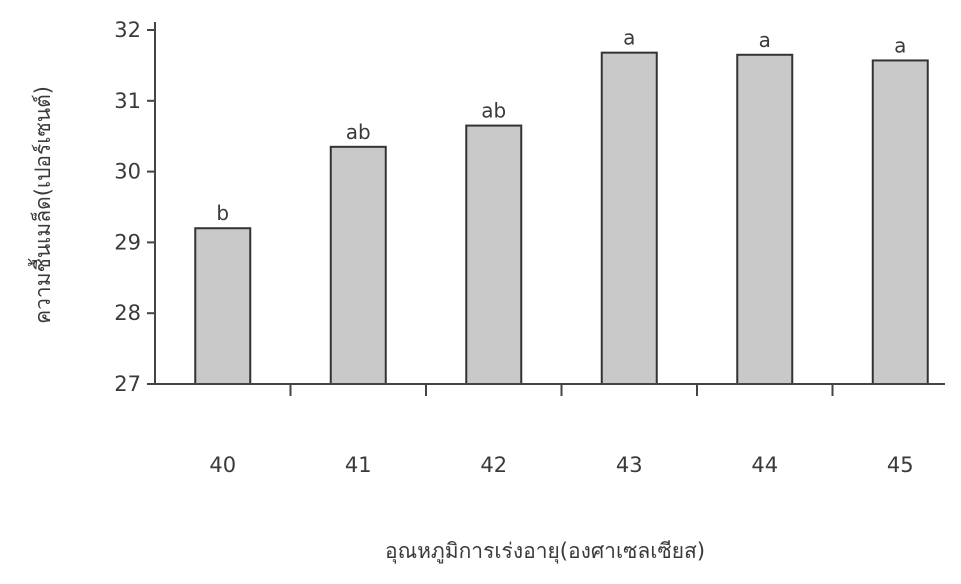 This screenshot has height=584, width=961. Describe the element at coordinates (135, 207) in the screenshot. I see `y-axis: 27 28 29 30 31 32` at that location.